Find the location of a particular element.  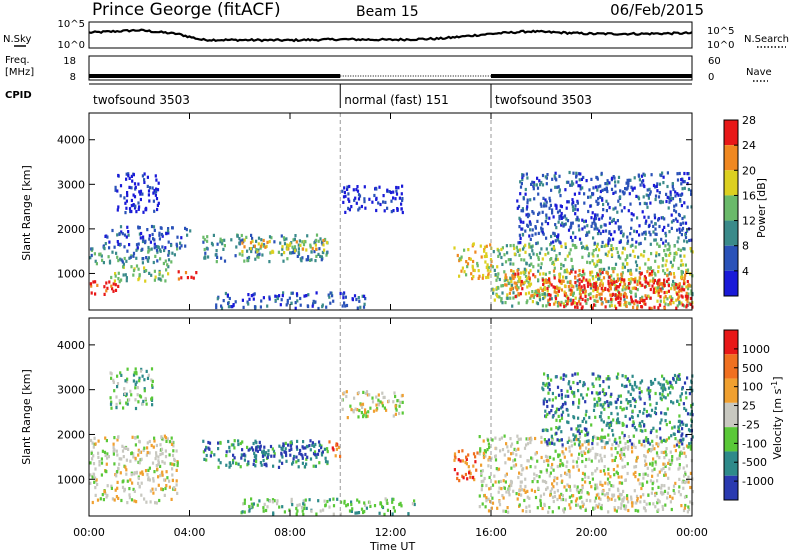

cpid-segment-label-1: normal (fast) 151 is located at coordinates (396, 100).